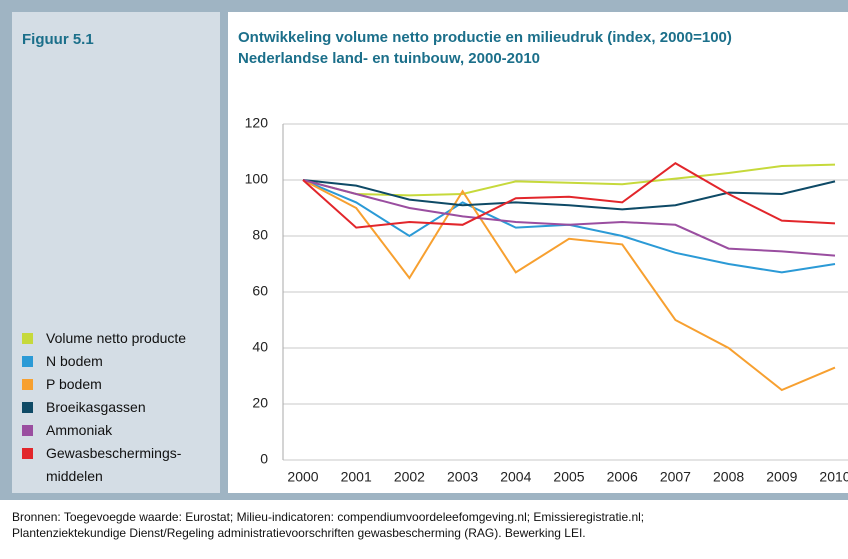 The width and height of the screenshot is (848, 559). I want to click on x-tick-label: 2006, so click(622, 477).